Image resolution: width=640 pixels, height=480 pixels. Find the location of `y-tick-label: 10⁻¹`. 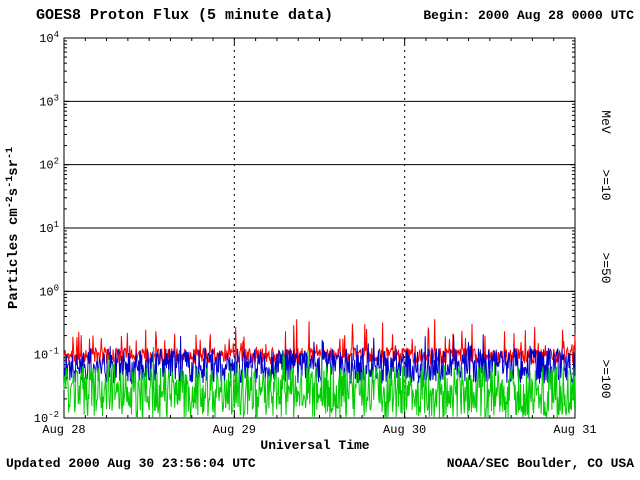

y-tick-label: 10⁻¹ is located at coordinates (46, 355).